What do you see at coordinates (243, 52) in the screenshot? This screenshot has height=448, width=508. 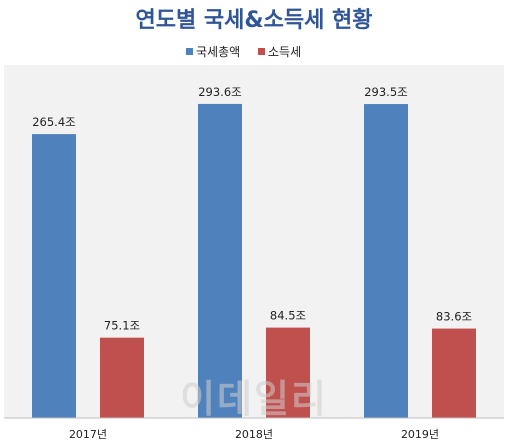 I see `legend: 국세총액 소득세` at bounding box center [243, 52].